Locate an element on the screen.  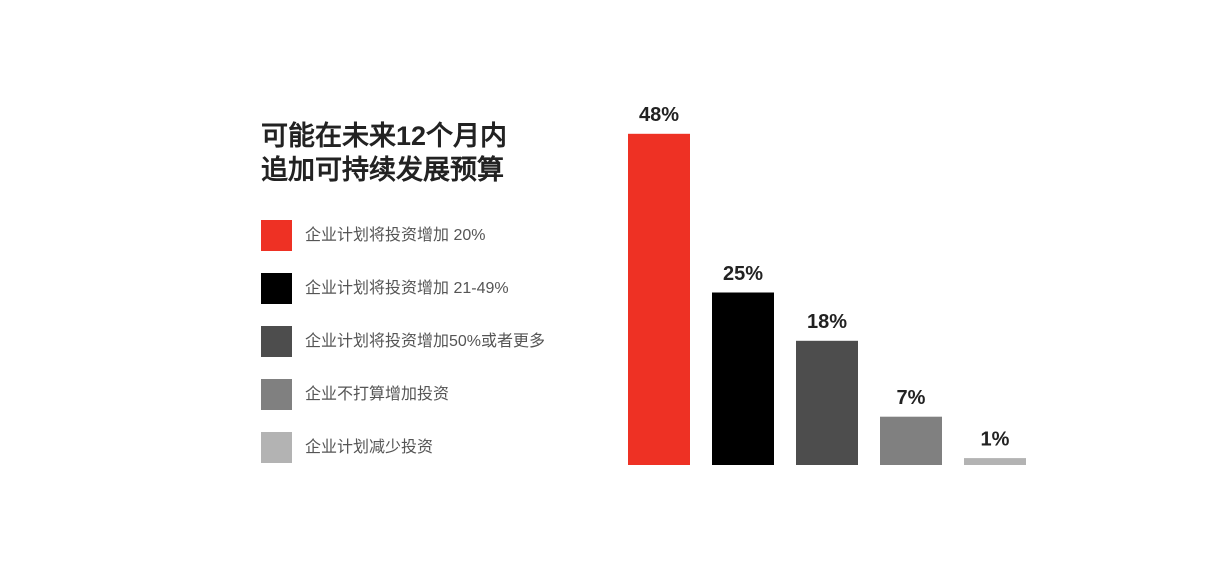
chart-title: 可能在未来12个月内 is located at coordinates (384, 135).